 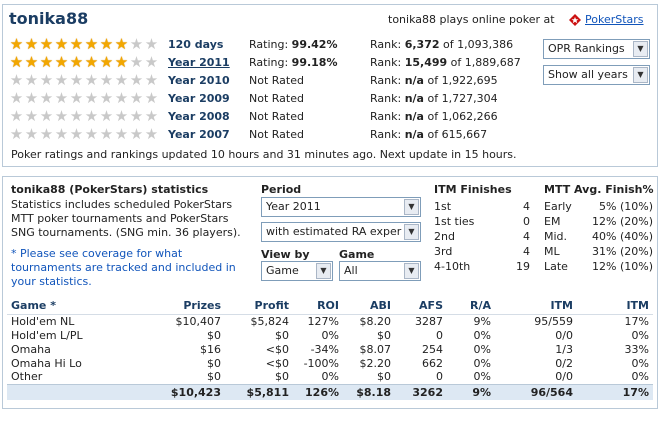 I want to click on itm-finish-label: 3rd, so click(x=443, y=251).